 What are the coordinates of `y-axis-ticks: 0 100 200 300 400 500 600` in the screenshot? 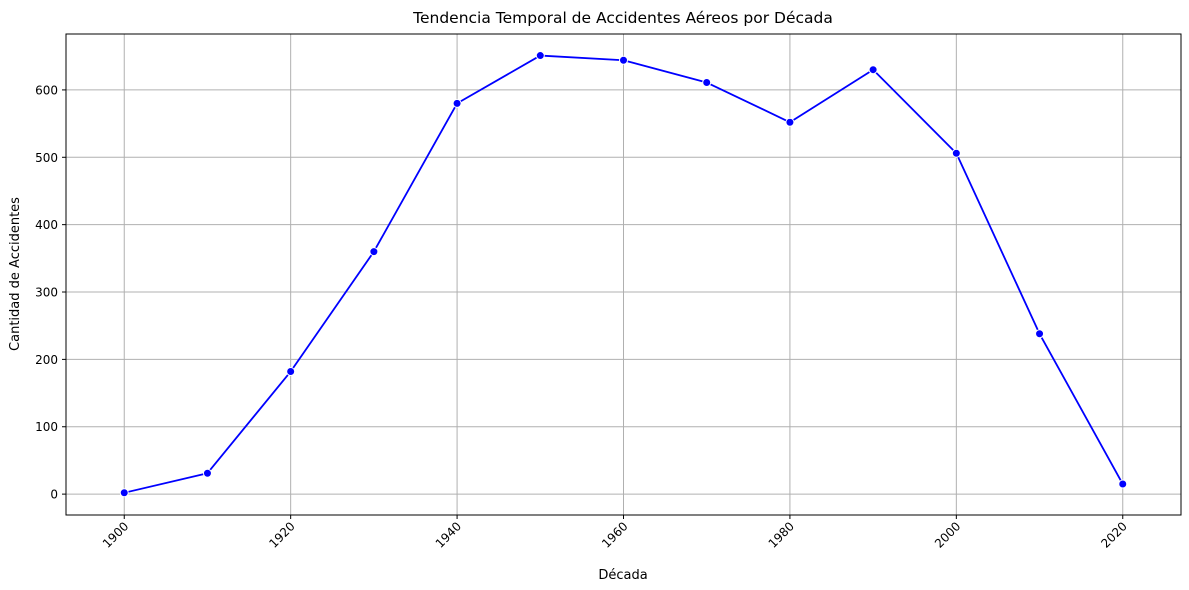 It's located at (50, 292).